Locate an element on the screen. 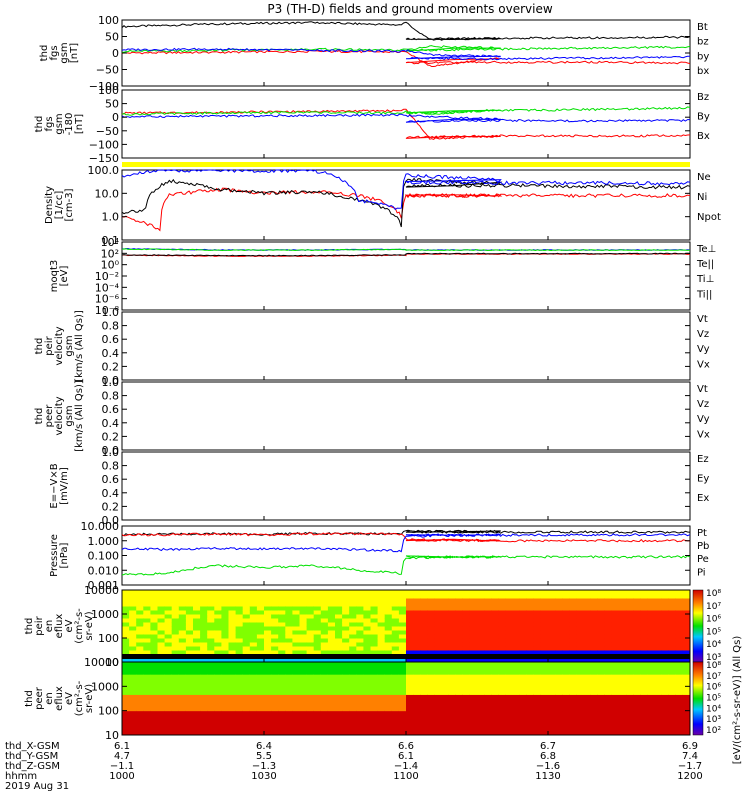  y-axis-label-line: gsm is located at coordinates (64, 52).